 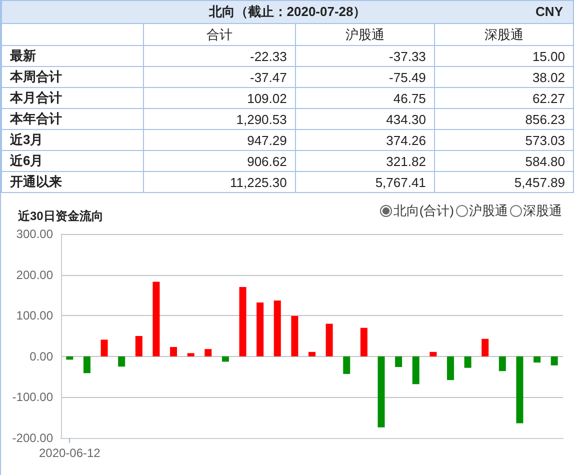 I want to click on data-label: 46.75, so click(x=364, y=98).